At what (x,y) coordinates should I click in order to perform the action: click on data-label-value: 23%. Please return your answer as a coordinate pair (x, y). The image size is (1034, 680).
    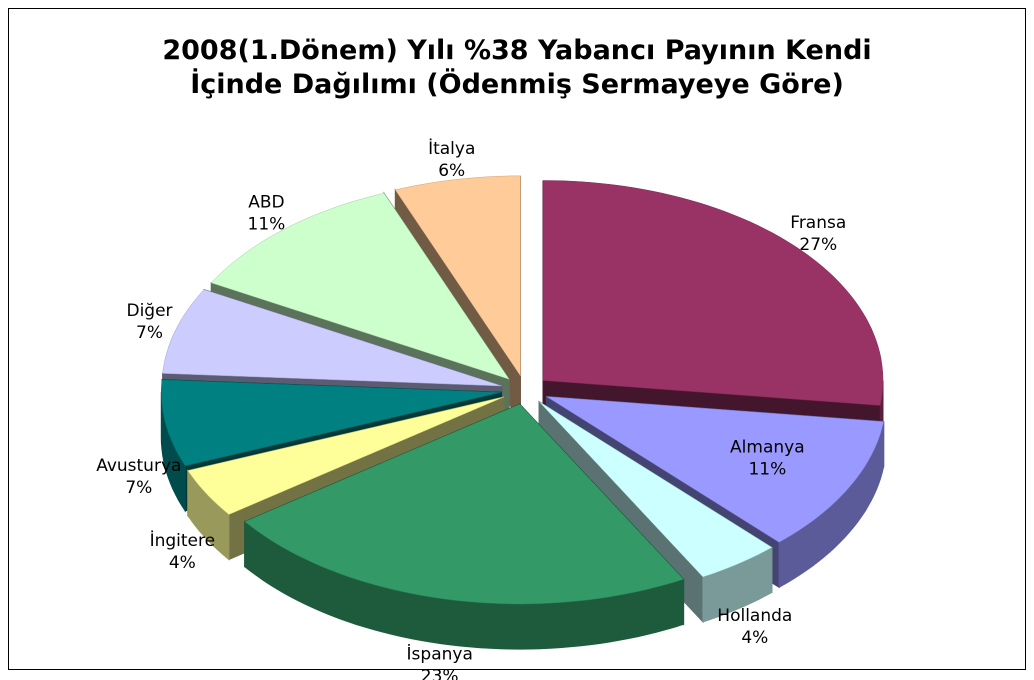
    Looking at the image, I should click on (440, 673).